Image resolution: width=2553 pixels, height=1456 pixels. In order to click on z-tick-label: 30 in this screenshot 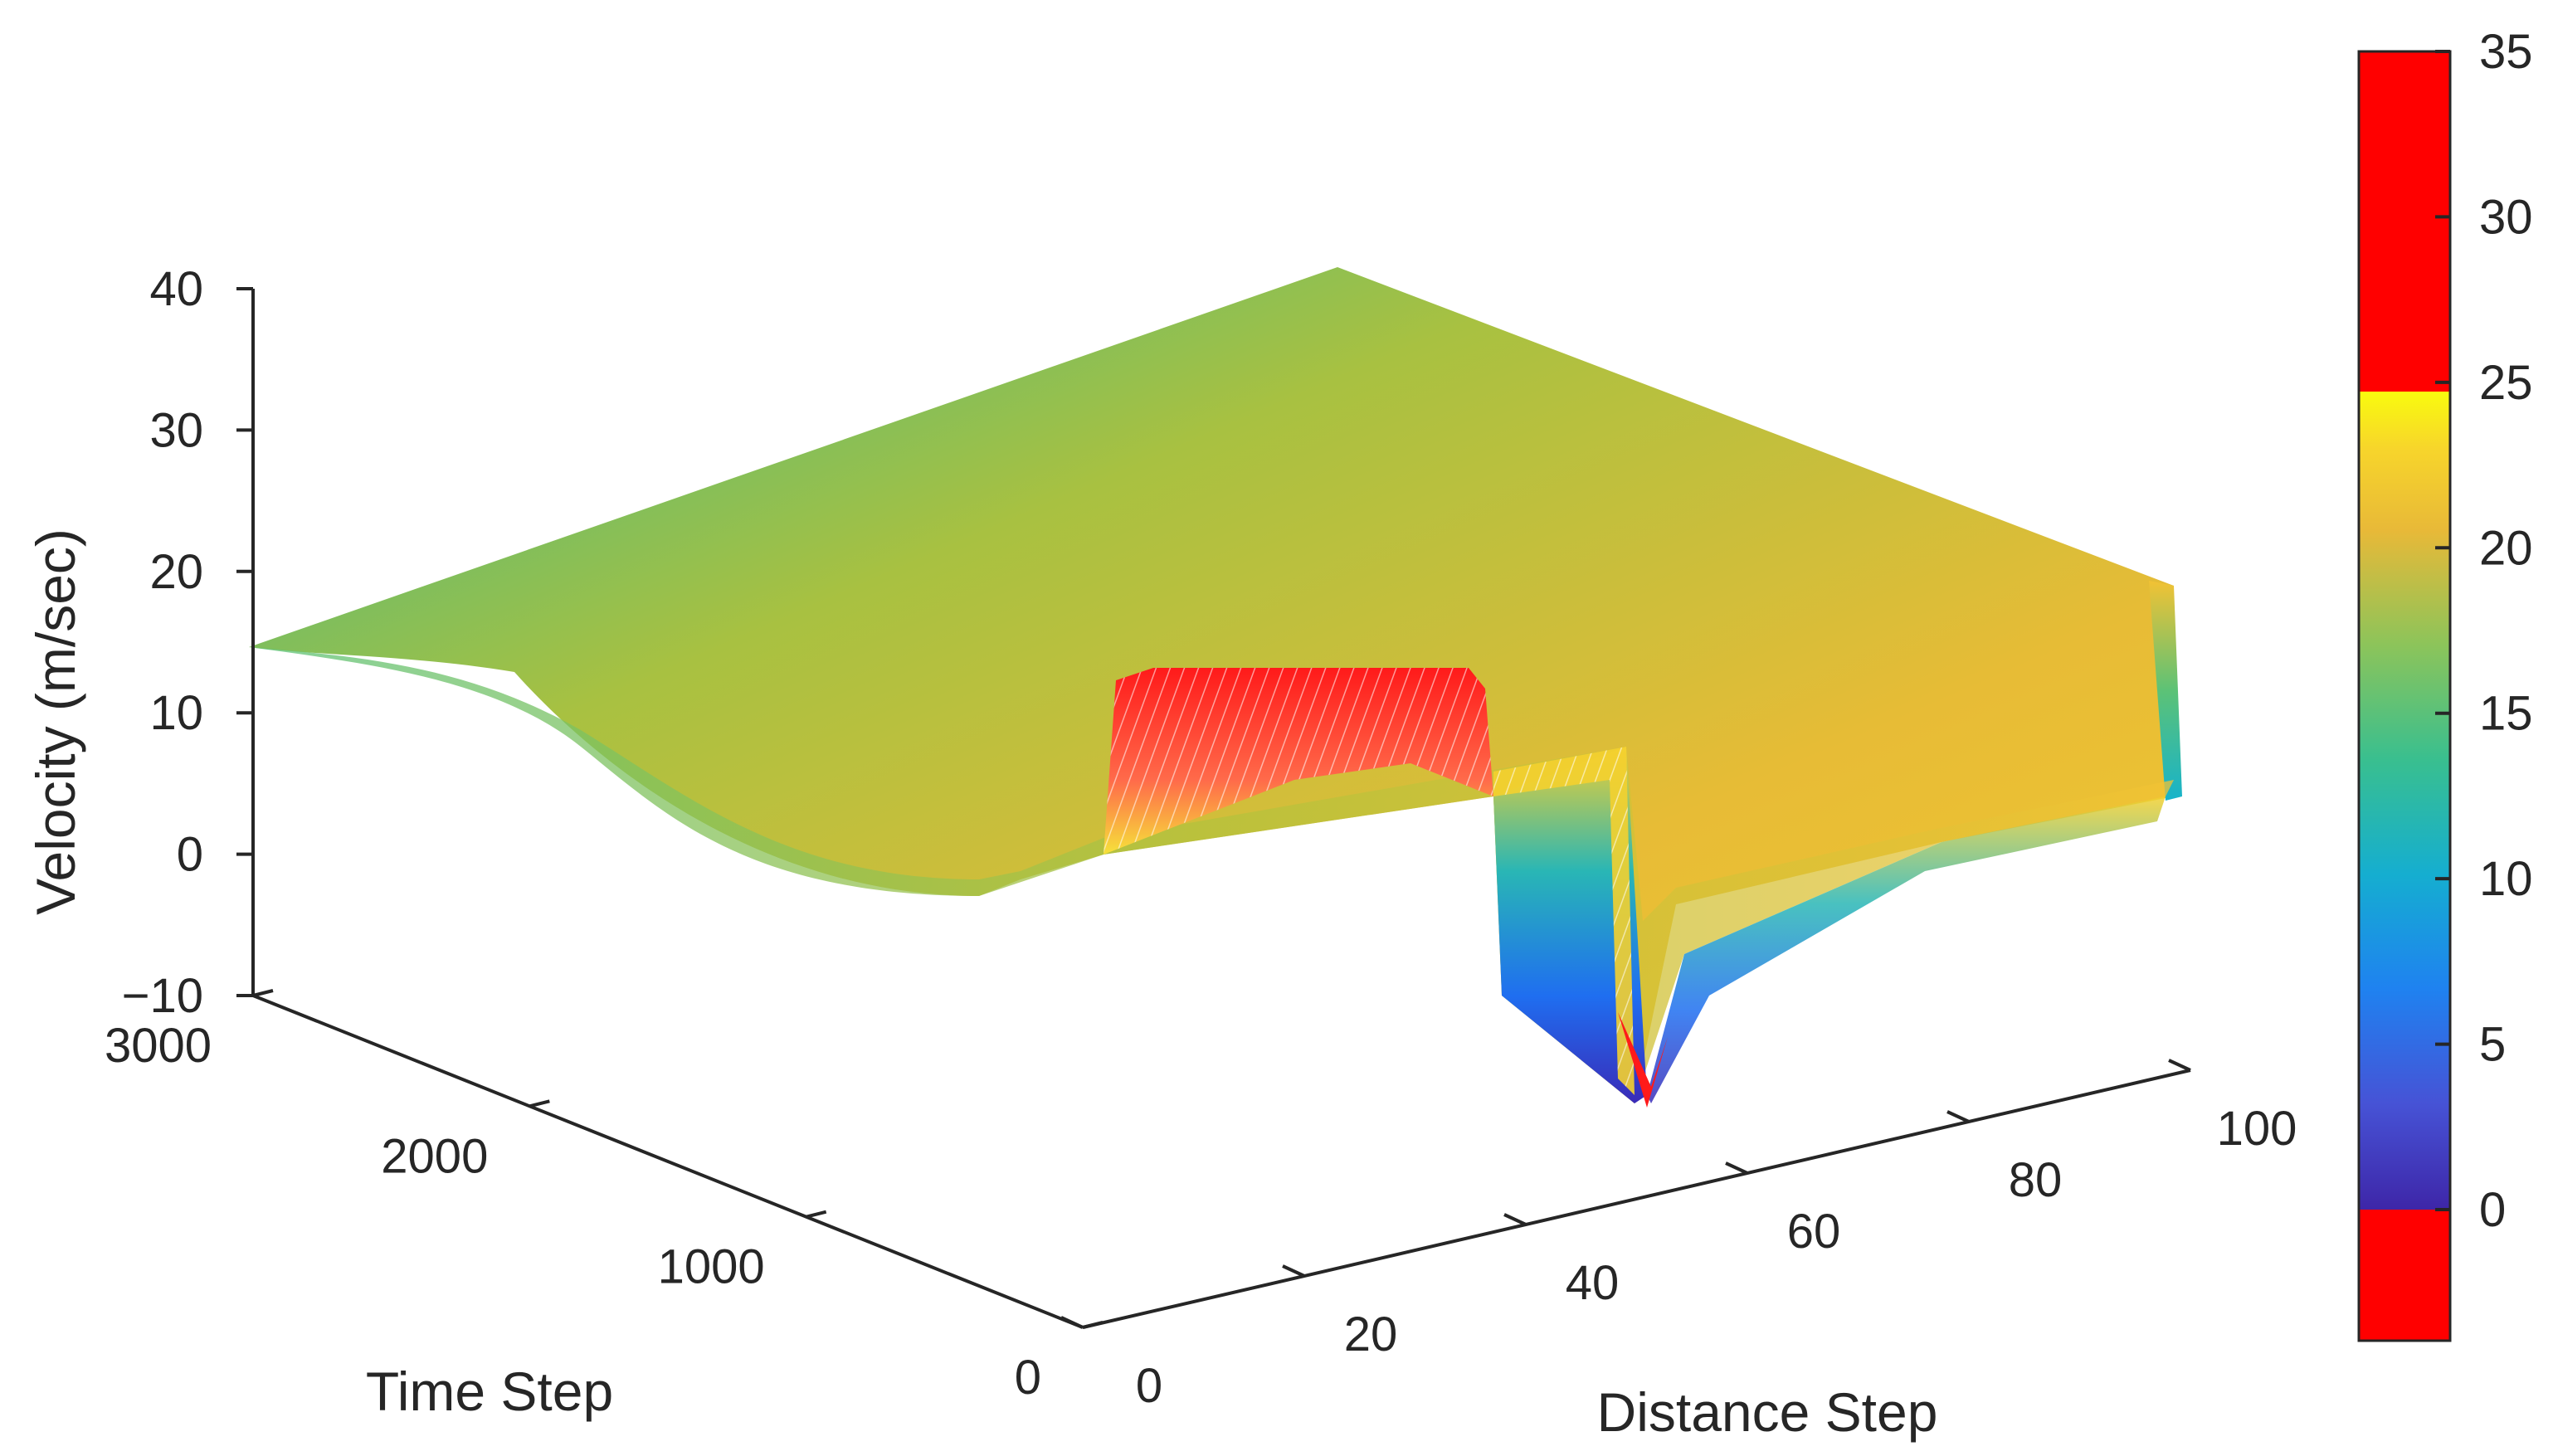, I will do `click(176, 430)`.